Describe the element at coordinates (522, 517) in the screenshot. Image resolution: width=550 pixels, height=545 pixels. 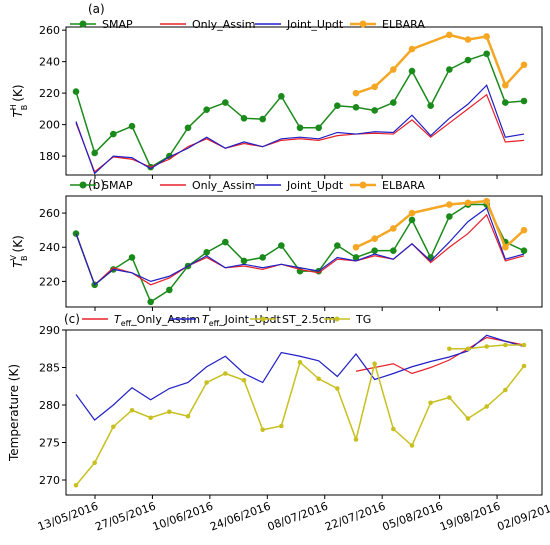
I see `x-tick-label: 02/09/2016` at that location.